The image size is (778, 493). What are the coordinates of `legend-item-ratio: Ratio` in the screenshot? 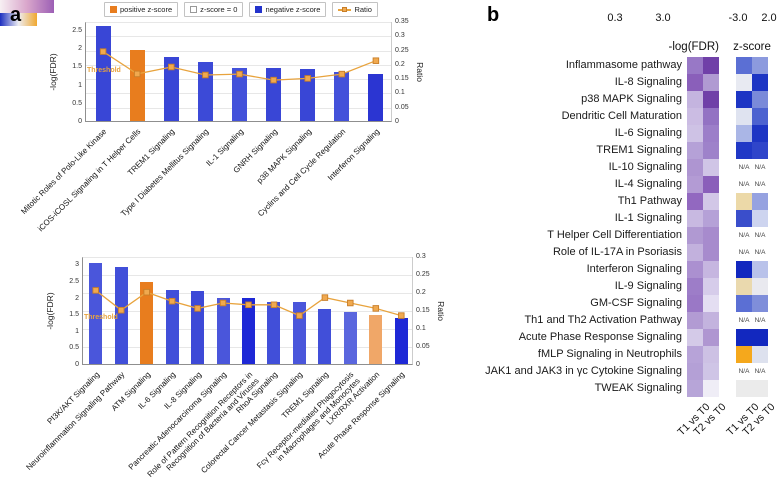 It's located at (355, 9).